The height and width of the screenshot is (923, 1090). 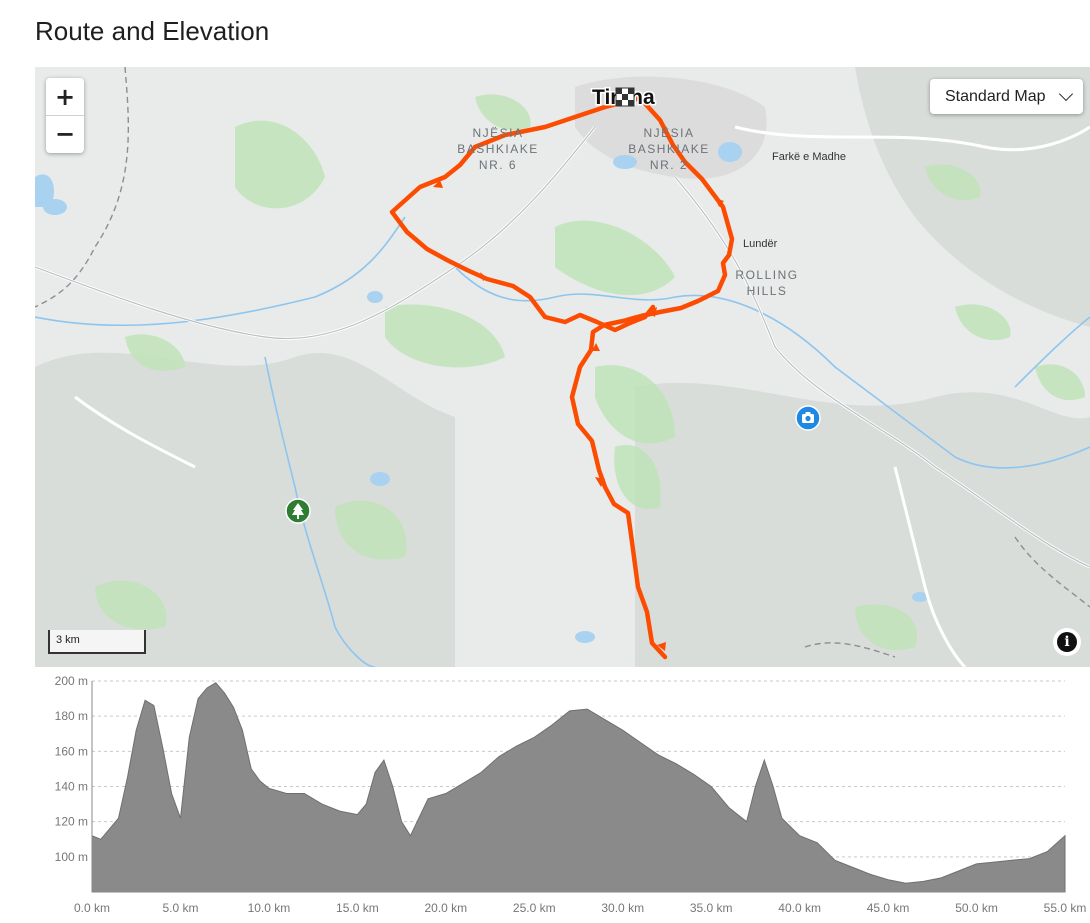 What do you see at coordinates (711, 908) in the screenshot?
I see `x-tick-label: 35.0 km` at bounding box center [711, 908].